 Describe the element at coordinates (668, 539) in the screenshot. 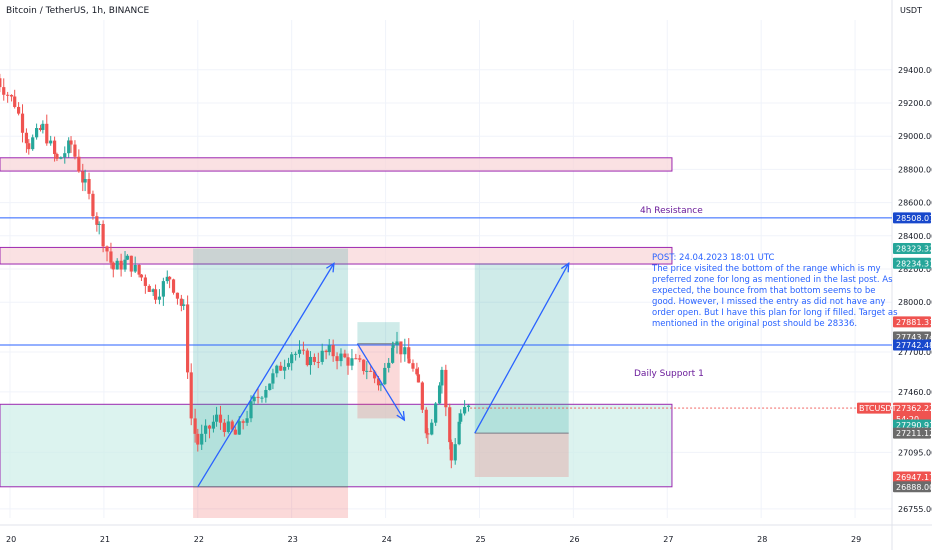

I see `time-tick-label: 27` at that location.